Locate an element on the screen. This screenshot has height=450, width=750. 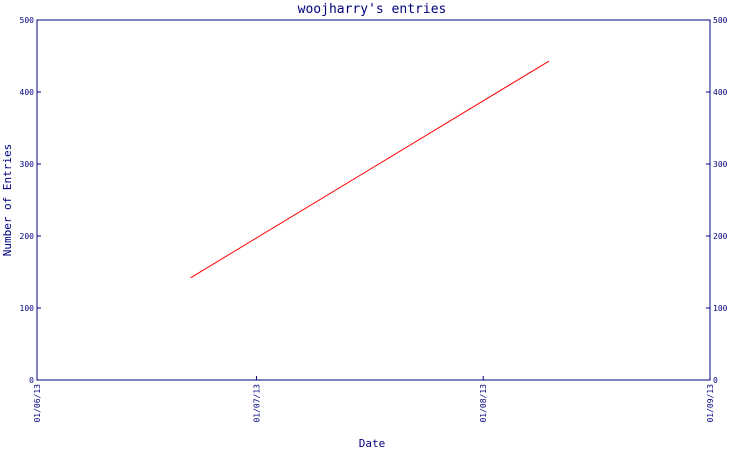
y-axis-right-tick-labels: 0 100 200 300 400 500 is located at coordinates (720, 200).